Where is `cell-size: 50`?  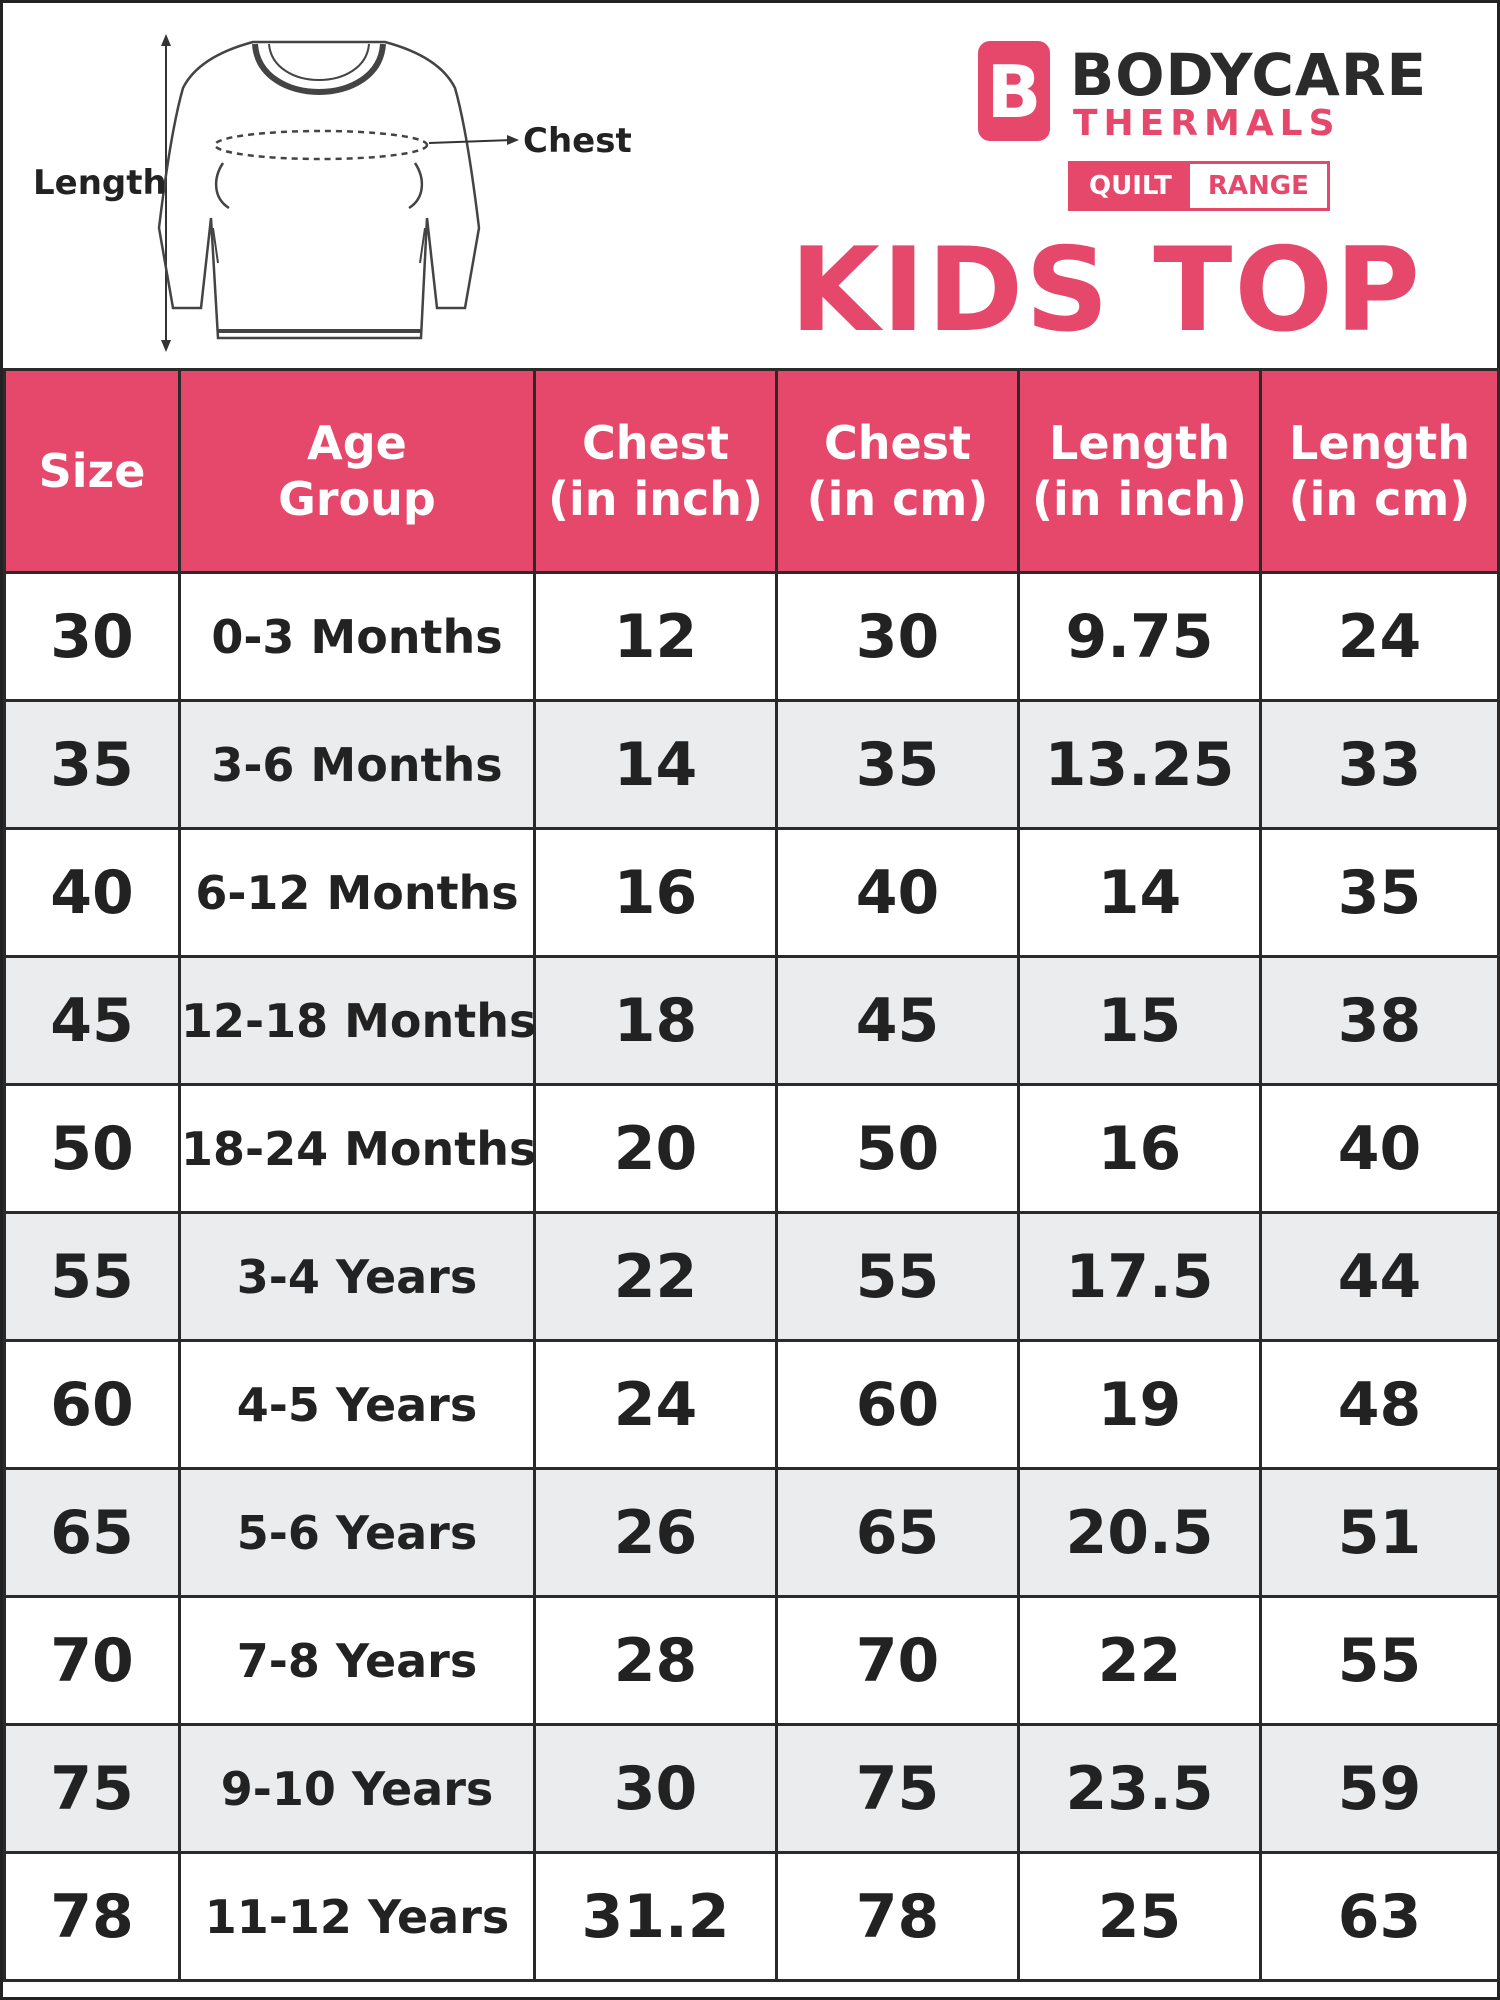
cell-size: 50 is located at coordinates (92, 1148).